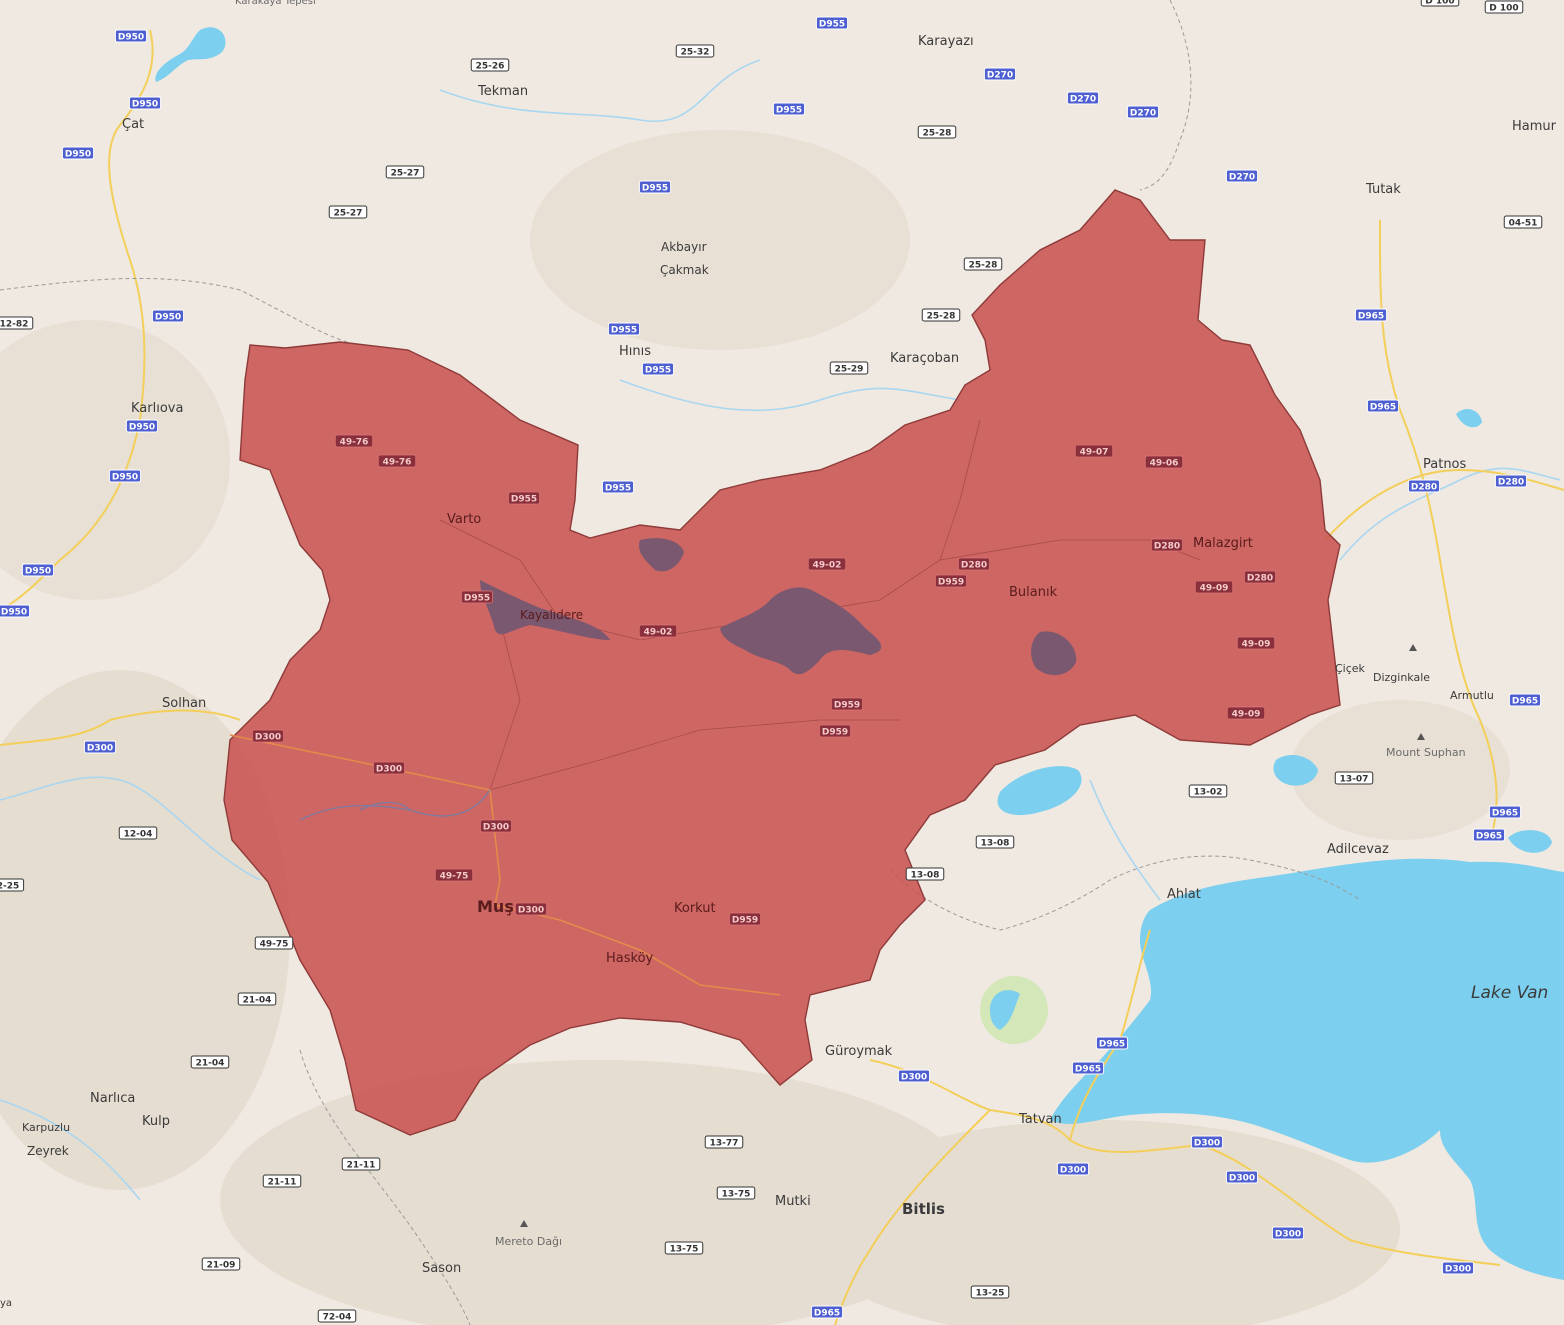 The image size is (1564, 1325). What do you see at coordinates (337, 1318) in the screenshot?
I see `svg-text: 72-04` at bounding box center [337, 1318].